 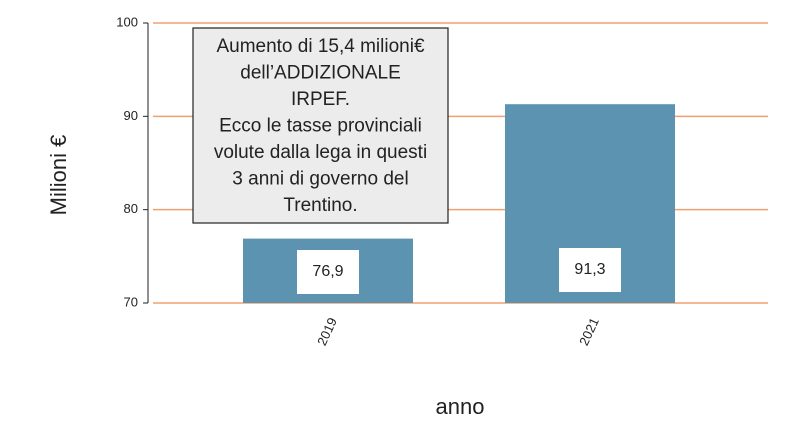 I want to click on value-label: 76,9, so click(x=327, y=271).